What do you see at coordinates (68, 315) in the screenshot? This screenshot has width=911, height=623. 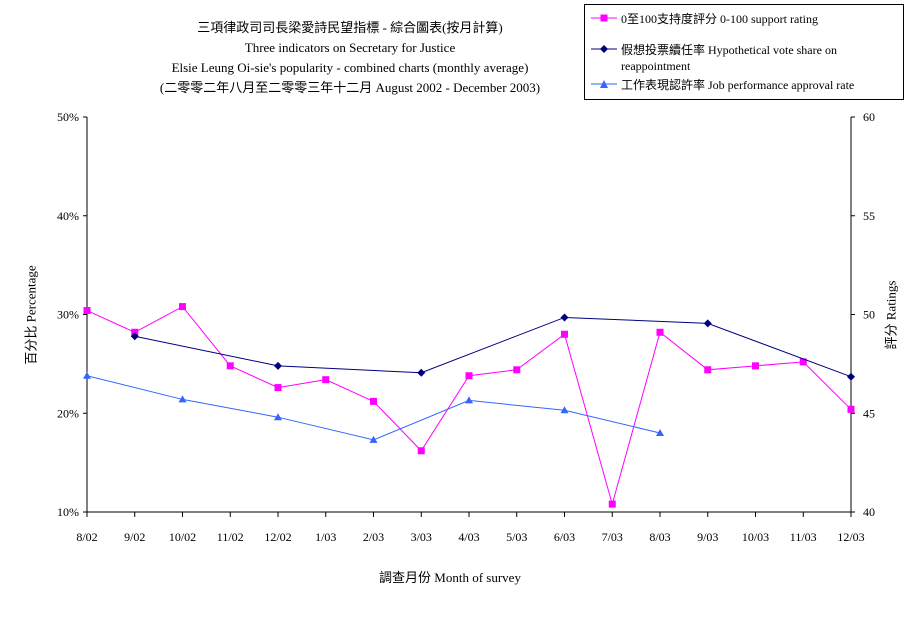 I see `y-tick-label-left: 30%` at bounding box center [68, 315].